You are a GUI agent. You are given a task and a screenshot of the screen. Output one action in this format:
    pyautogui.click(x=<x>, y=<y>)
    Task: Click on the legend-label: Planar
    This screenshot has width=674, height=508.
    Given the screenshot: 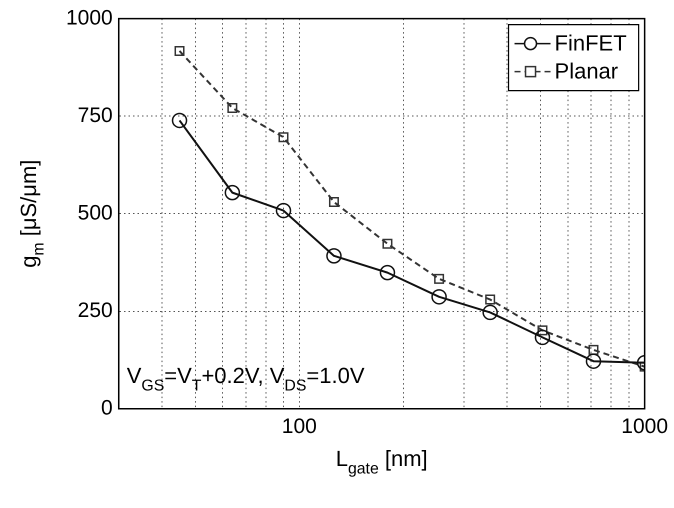 What is the action you would take?
    pyautogui.click(x=586, y=71)
    